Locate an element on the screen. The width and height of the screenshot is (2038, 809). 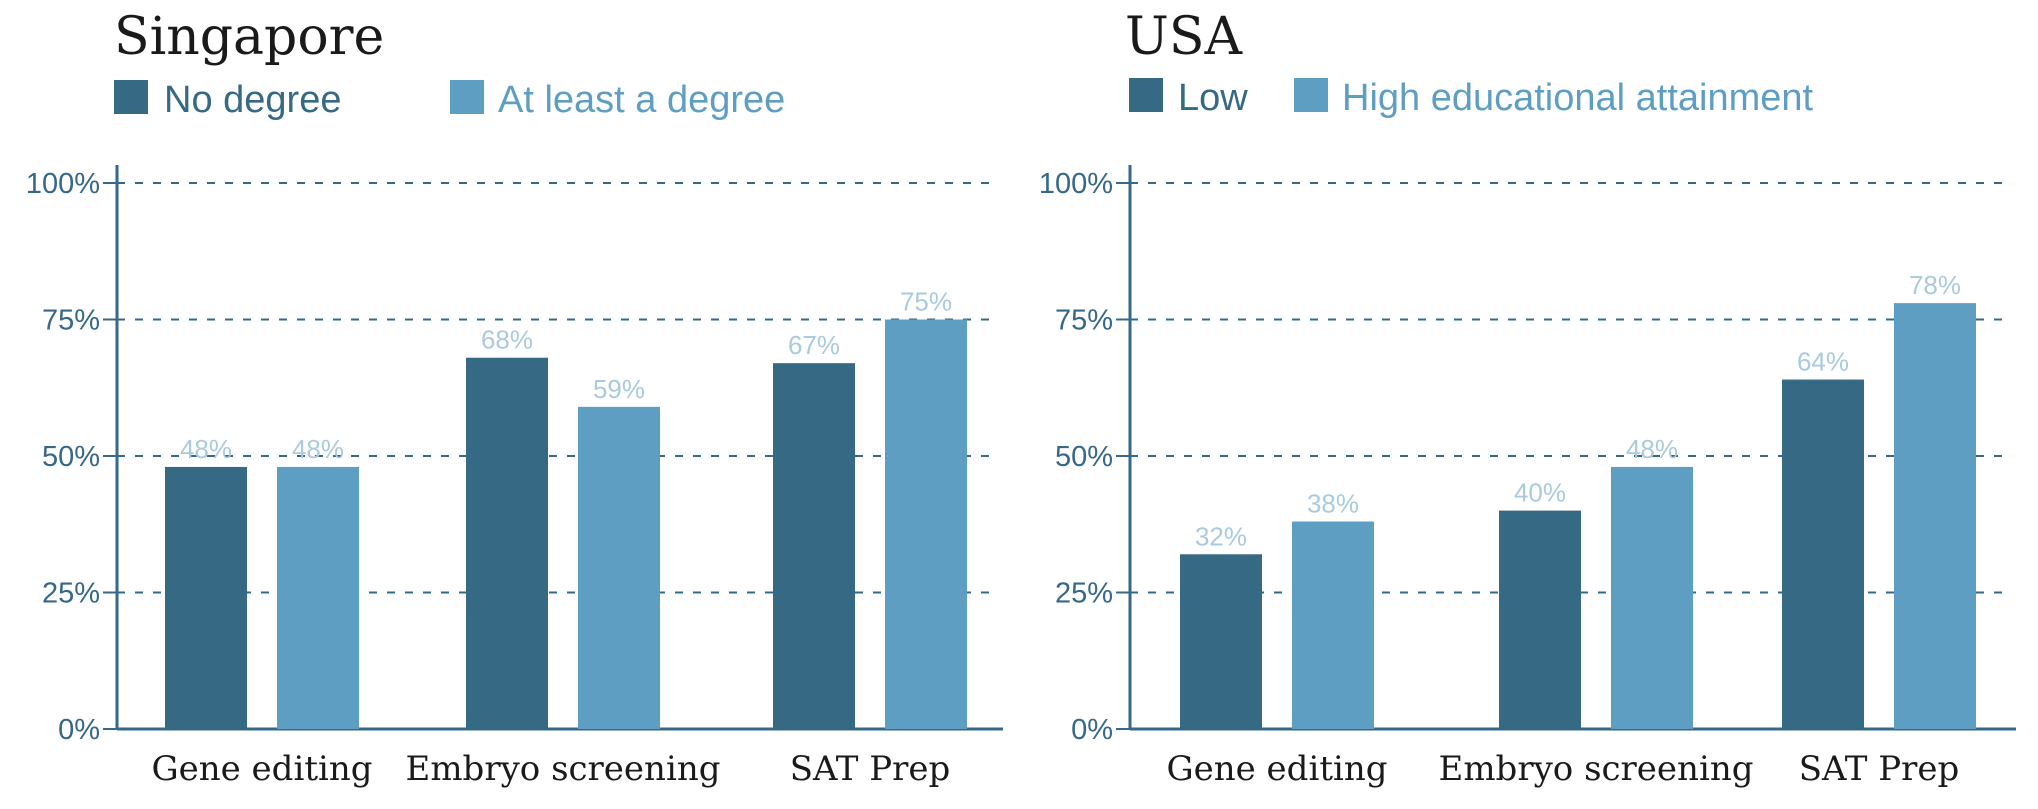
data-label: 67% is located at coordinates (814, 345).